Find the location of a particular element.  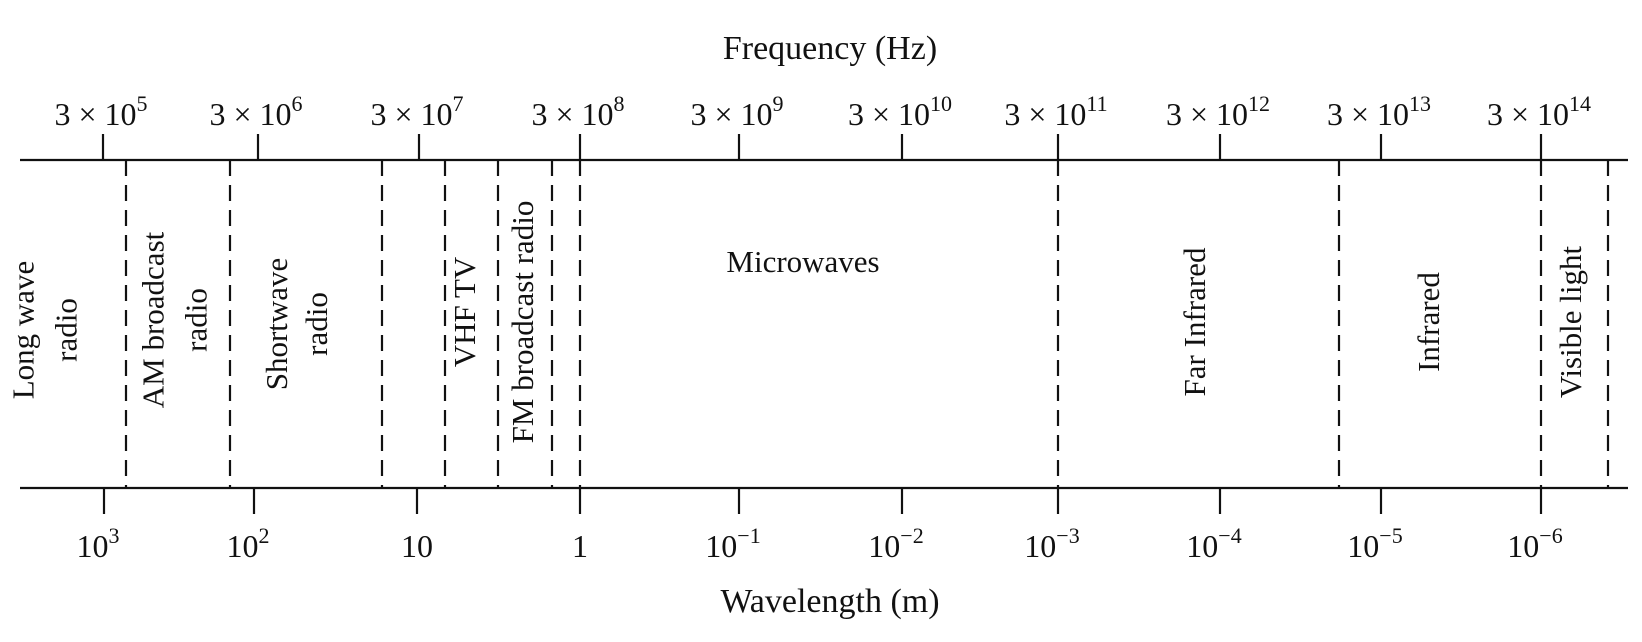

wavelength-axis-title: Wavelength (m) is located at coordinates (829, 601).